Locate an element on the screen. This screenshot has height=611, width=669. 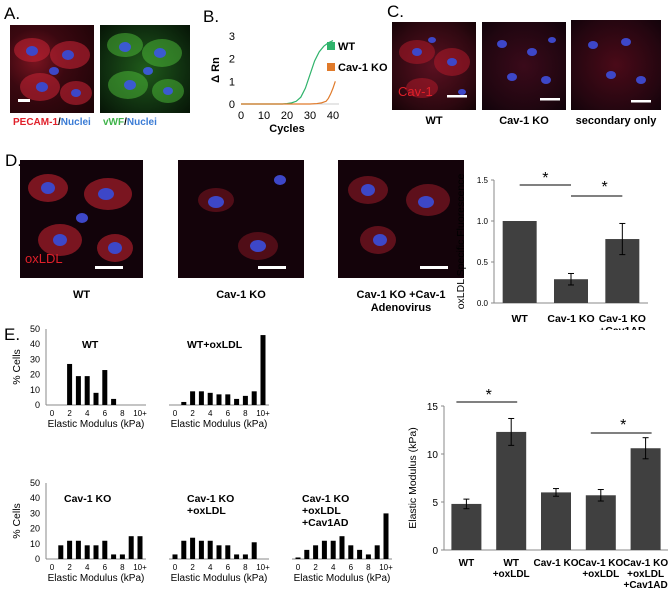
x-axis-label: Cycles is located at coordinates (286, 129).